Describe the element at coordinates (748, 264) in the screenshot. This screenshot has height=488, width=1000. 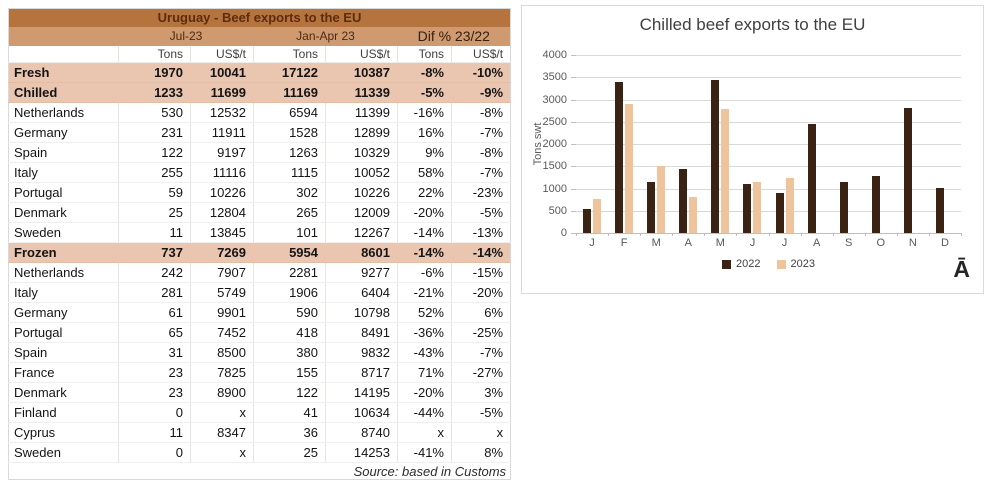
I see `legend-label: 2022` at that location.